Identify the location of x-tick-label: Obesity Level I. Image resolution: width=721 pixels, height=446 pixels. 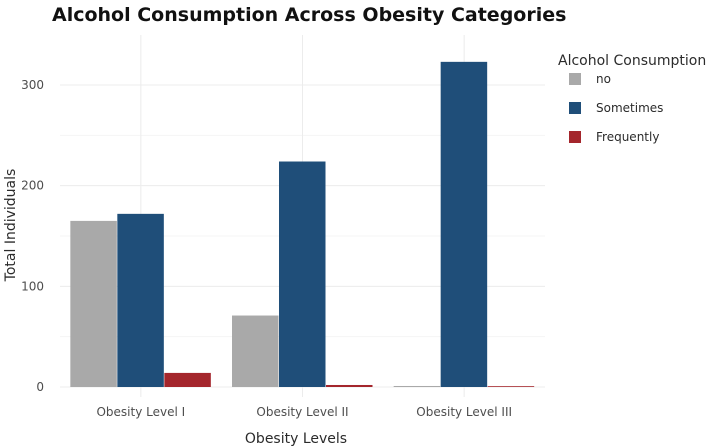
(140, 412).